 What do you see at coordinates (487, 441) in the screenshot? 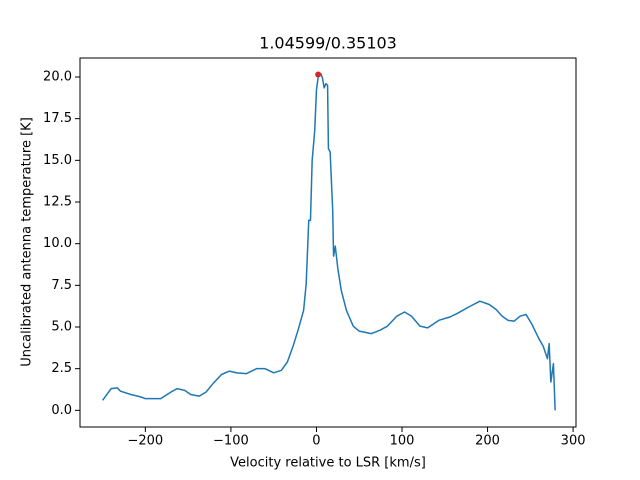
I see `x-tick-label: 200` at bounding box center [487, 441].